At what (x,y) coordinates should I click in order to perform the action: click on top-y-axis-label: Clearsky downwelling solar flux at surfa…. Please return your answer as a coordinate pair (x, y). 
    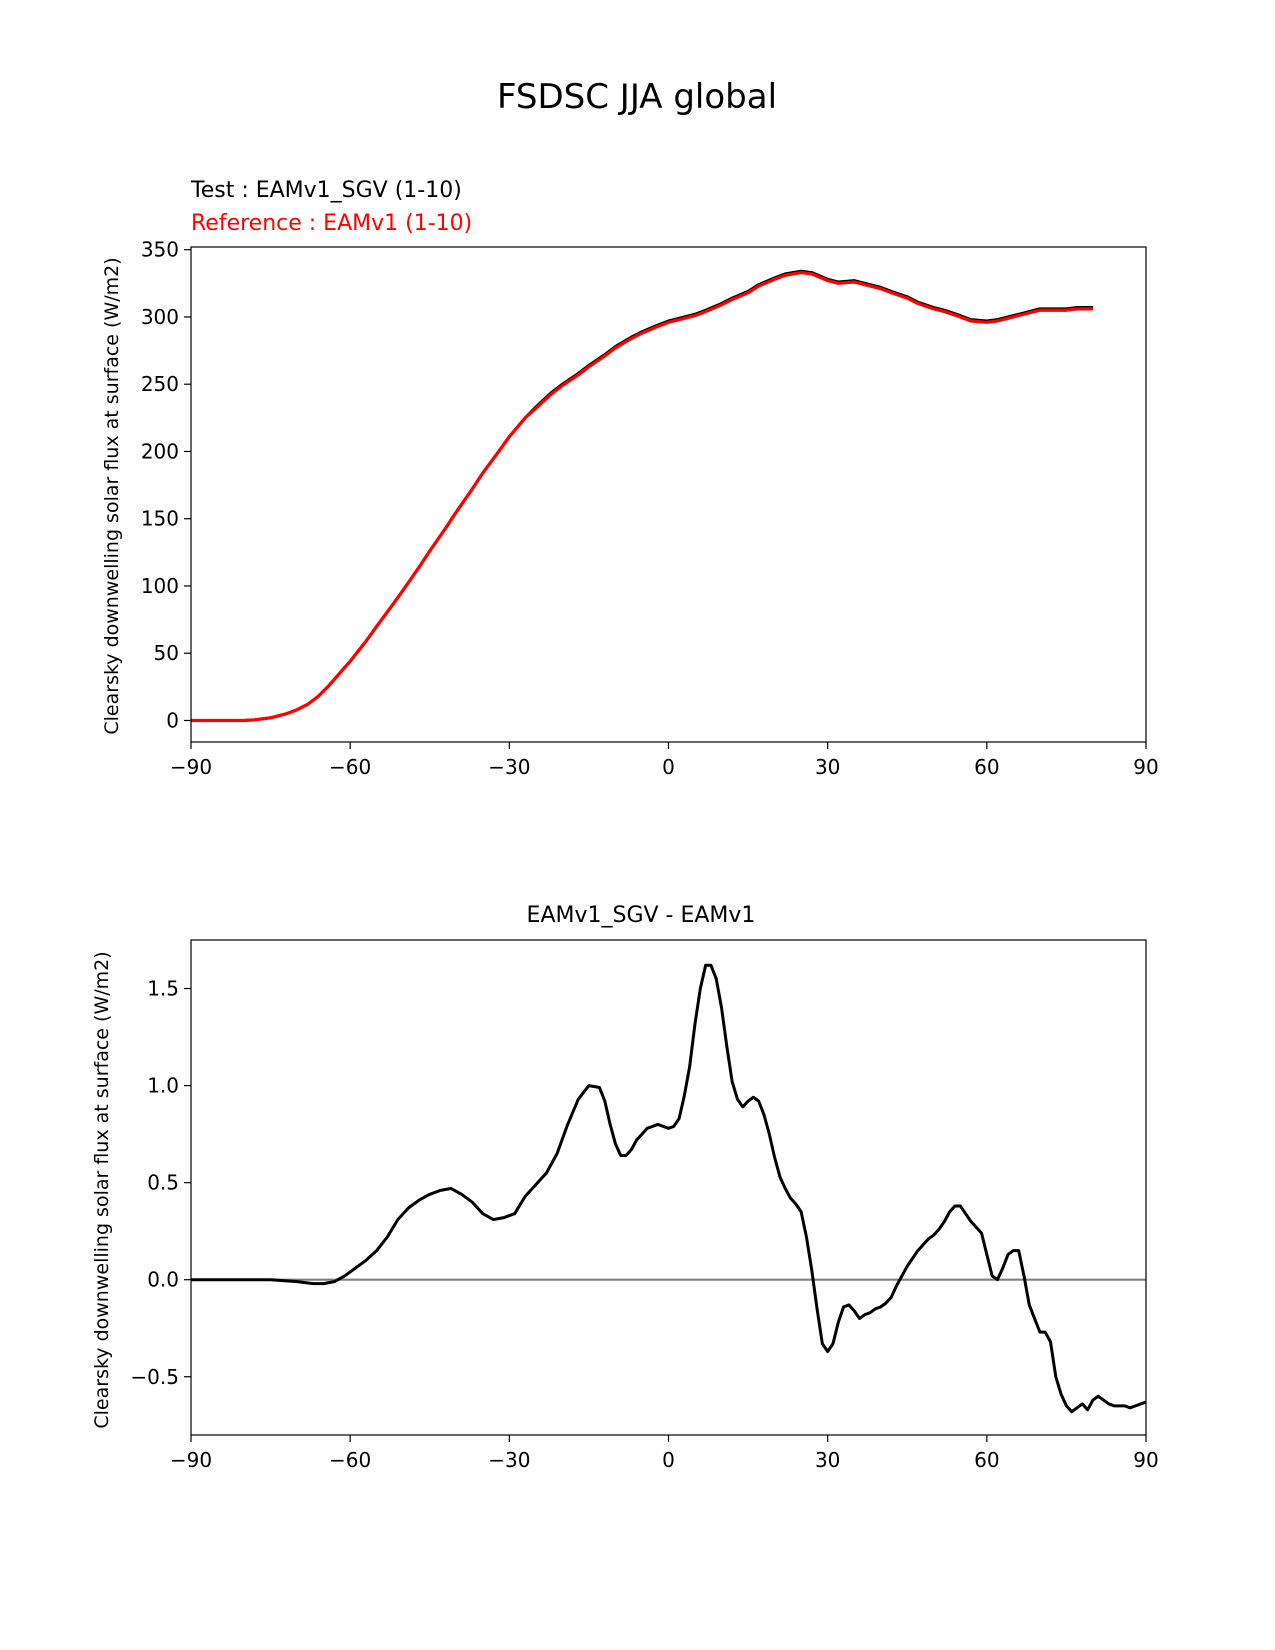
    Looking at the image, I should click on (112, 495).